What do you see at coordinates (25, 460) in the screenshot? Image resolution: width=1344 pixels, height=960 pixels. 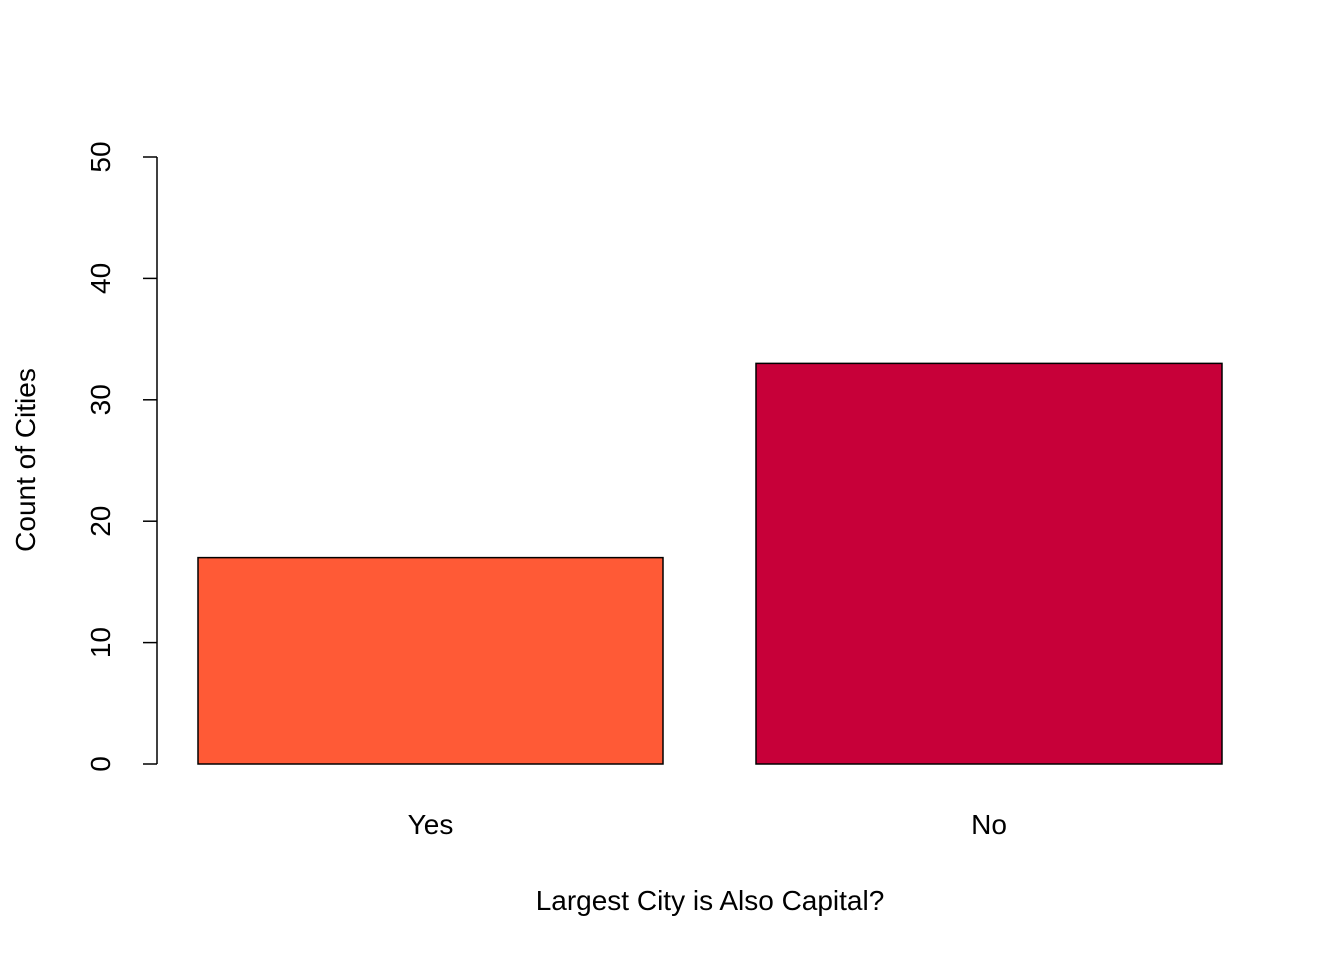 I see `y-axis-title: Count of Cities` at bounding box center [25, 460].